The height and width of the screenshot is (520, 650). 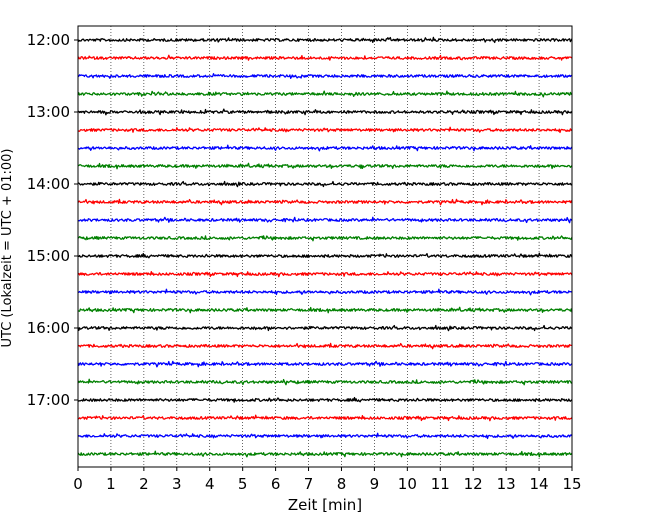 I want to click on x-tick-label: 13, so click(x=506, y=484).